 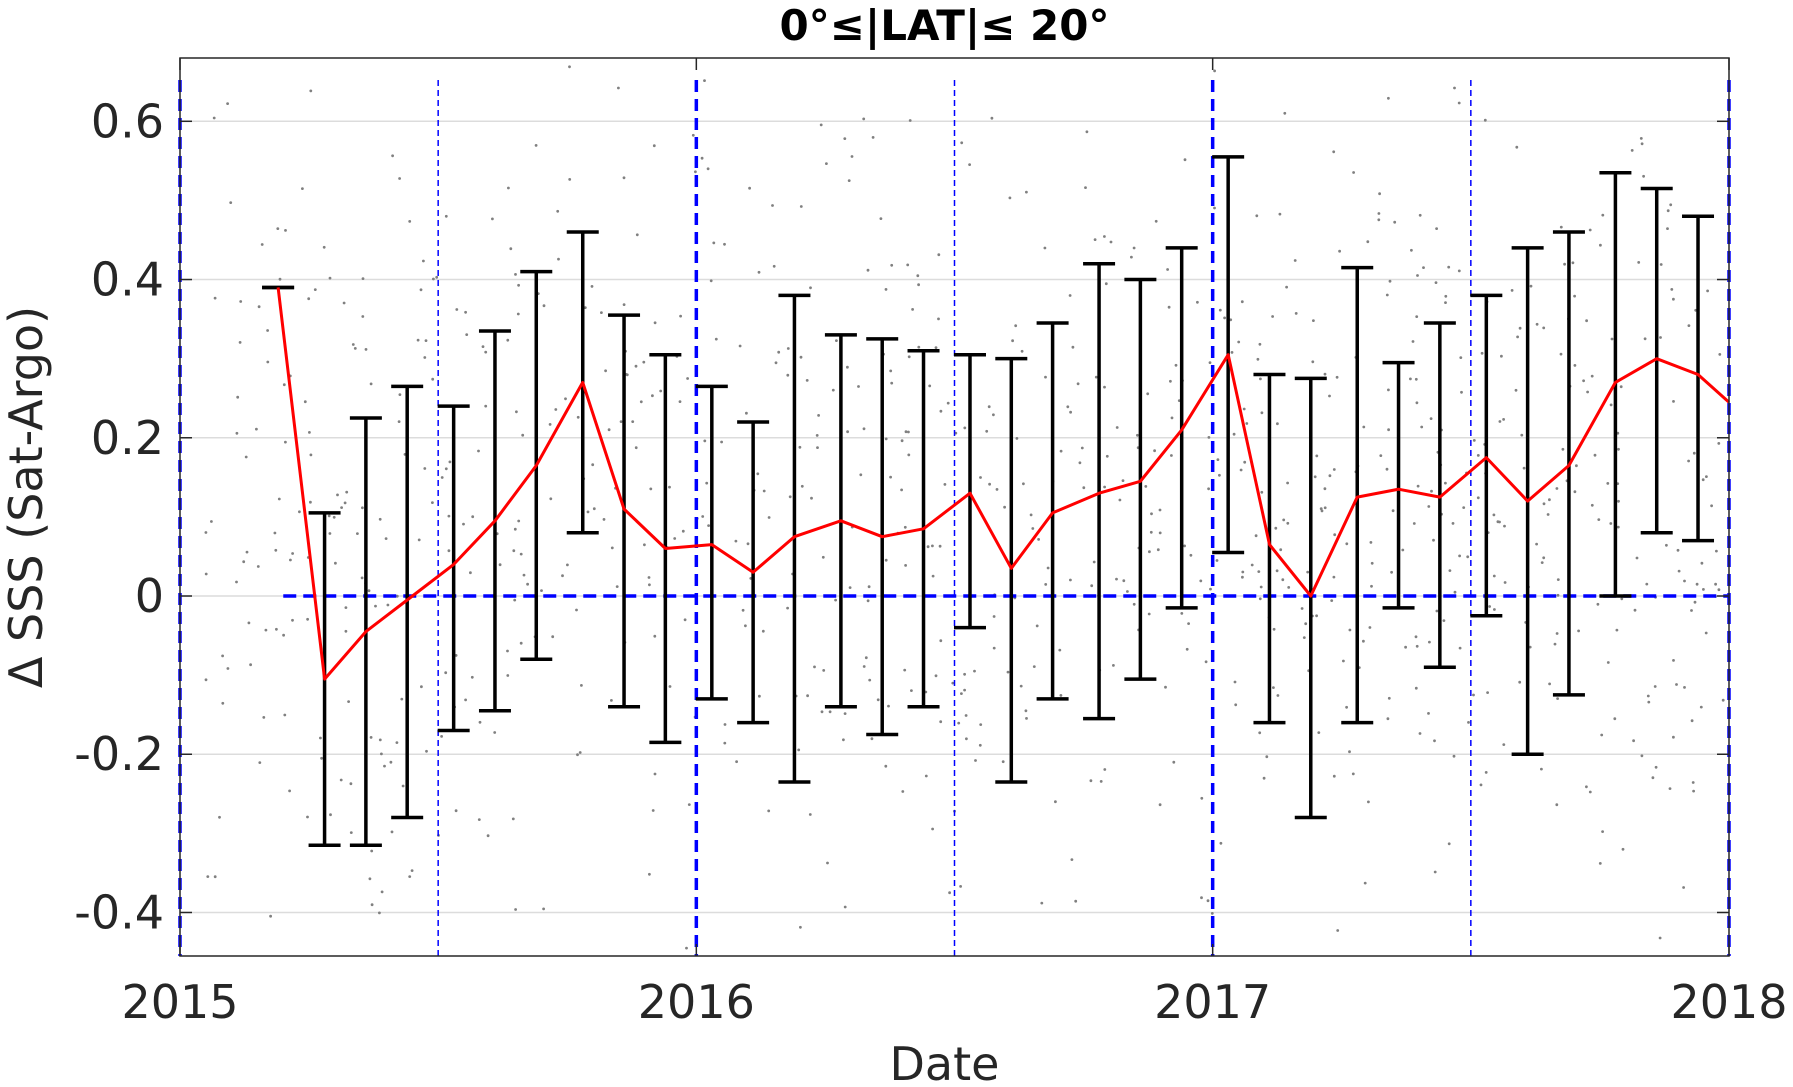 I want to click on error-bar, so click(x=1269, y=548).